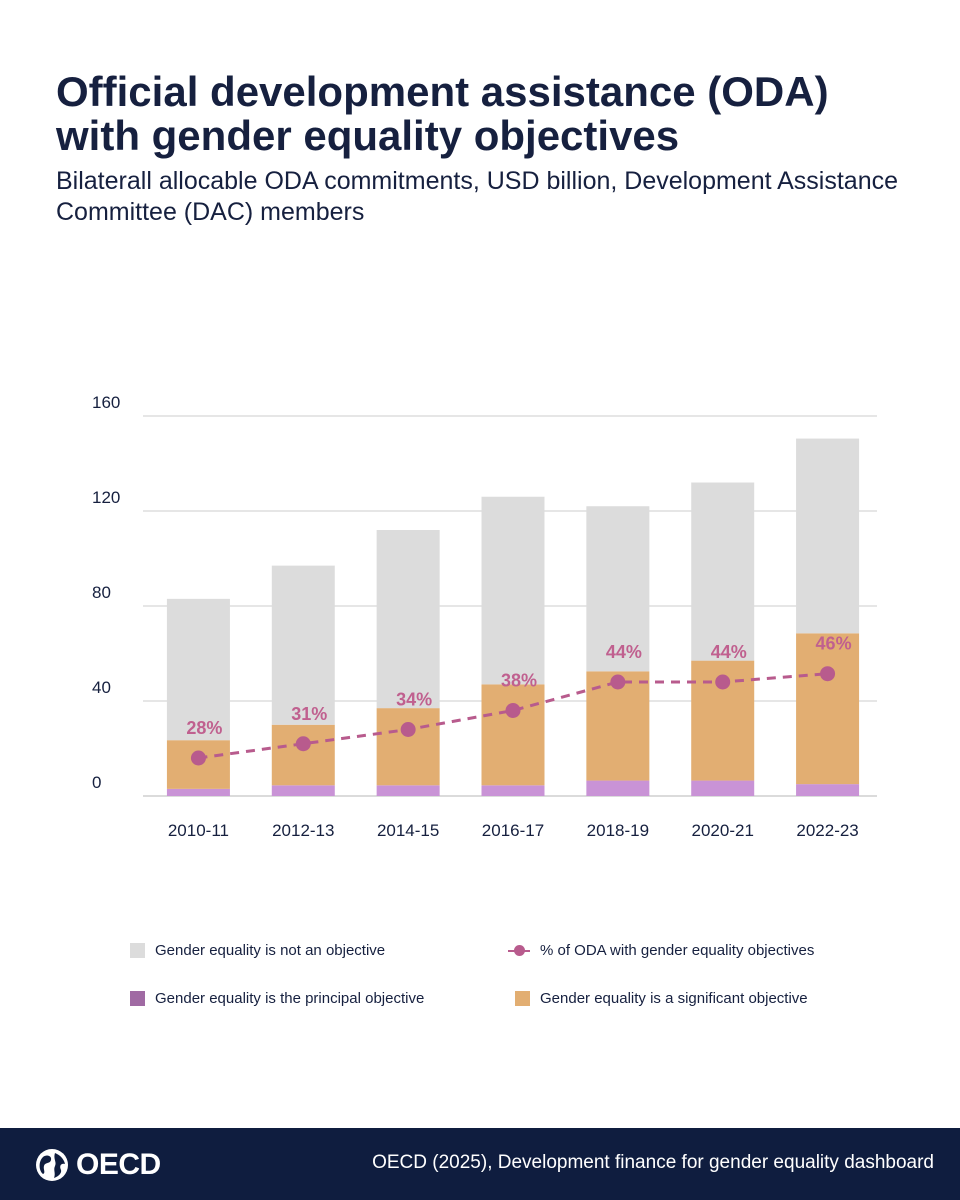  Describe the element at coordinates (96, 782) in the screenshot. I see `y-axis-tick-label: 0` at that location.